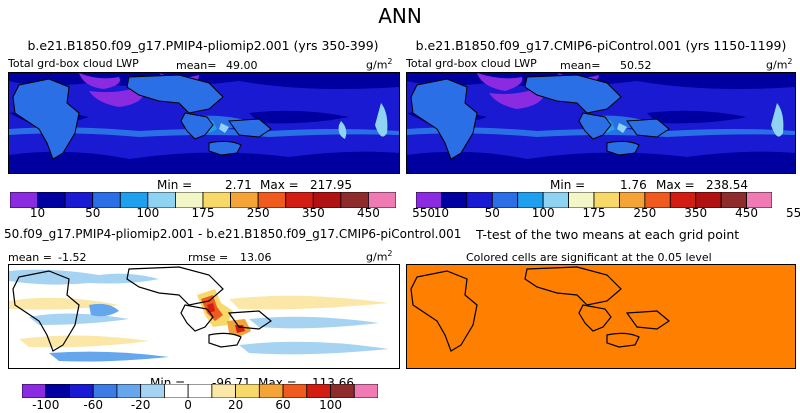  What do you see at coordinates (30, 257) in the screenshot?
I see `panel3-mean-label: mean =` at bounding box center [30, 257].